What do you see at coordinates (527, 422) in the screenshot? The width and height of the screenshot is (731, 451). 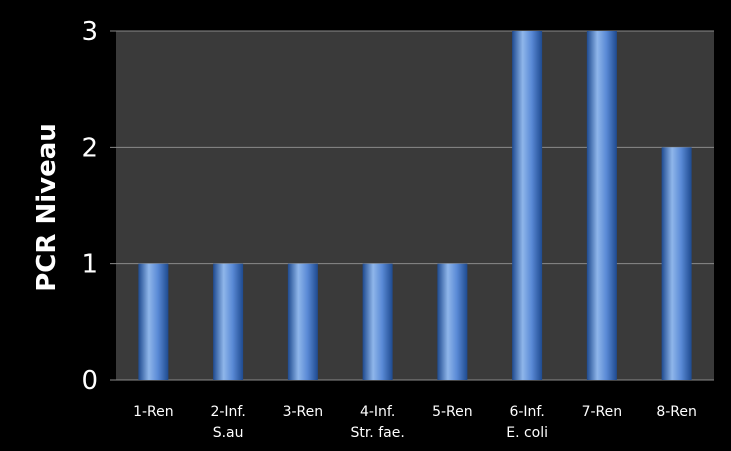 I see `x-tick-label: 6-Inf. E. coli` at bounding box center [527, 422].